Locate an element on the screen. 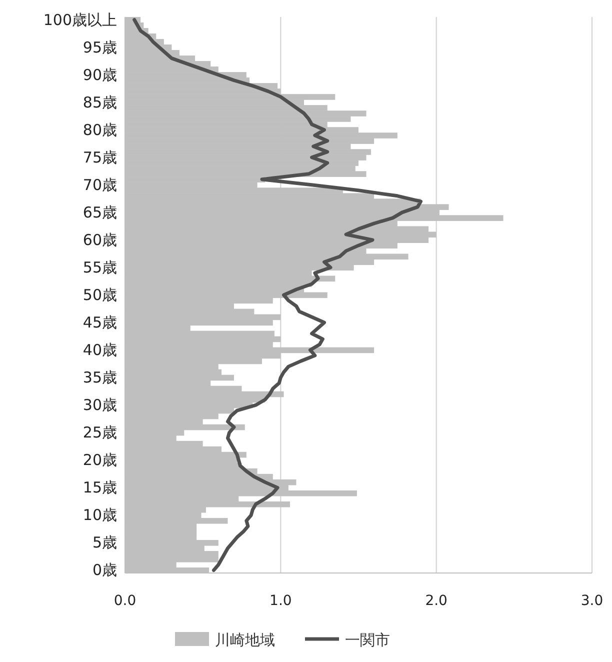 The height and width of the screenshot is (662, 612). y-tick-label: 30歳 is located at coordinates (99, 405).